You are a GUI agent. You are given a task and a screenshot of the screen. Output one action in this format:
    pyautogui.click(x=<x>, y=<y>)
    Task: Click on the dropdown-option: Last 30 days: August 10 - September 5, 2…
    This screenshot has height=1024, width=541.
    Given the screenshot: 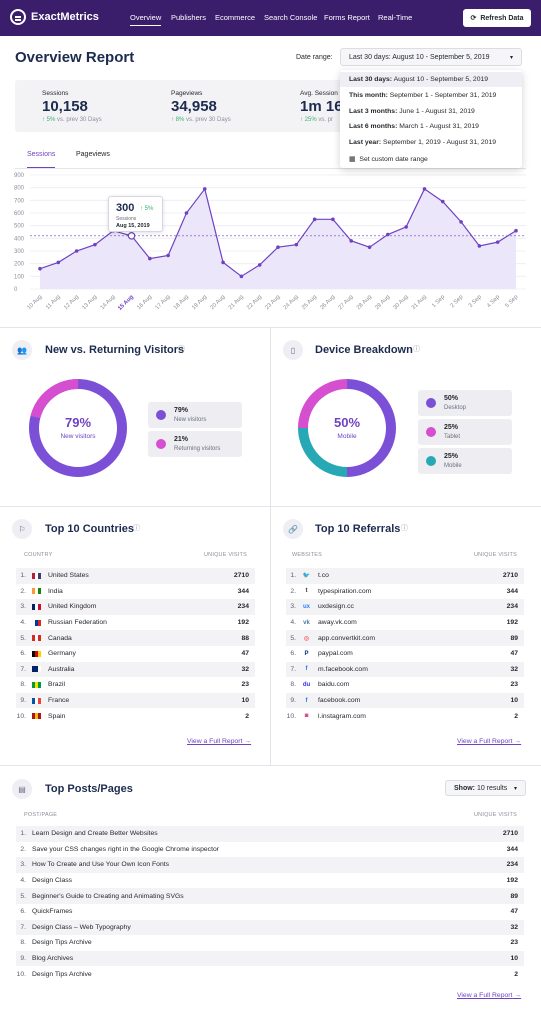 What is the action you would take?
    pyautogui.click(x=431, y=79)
    